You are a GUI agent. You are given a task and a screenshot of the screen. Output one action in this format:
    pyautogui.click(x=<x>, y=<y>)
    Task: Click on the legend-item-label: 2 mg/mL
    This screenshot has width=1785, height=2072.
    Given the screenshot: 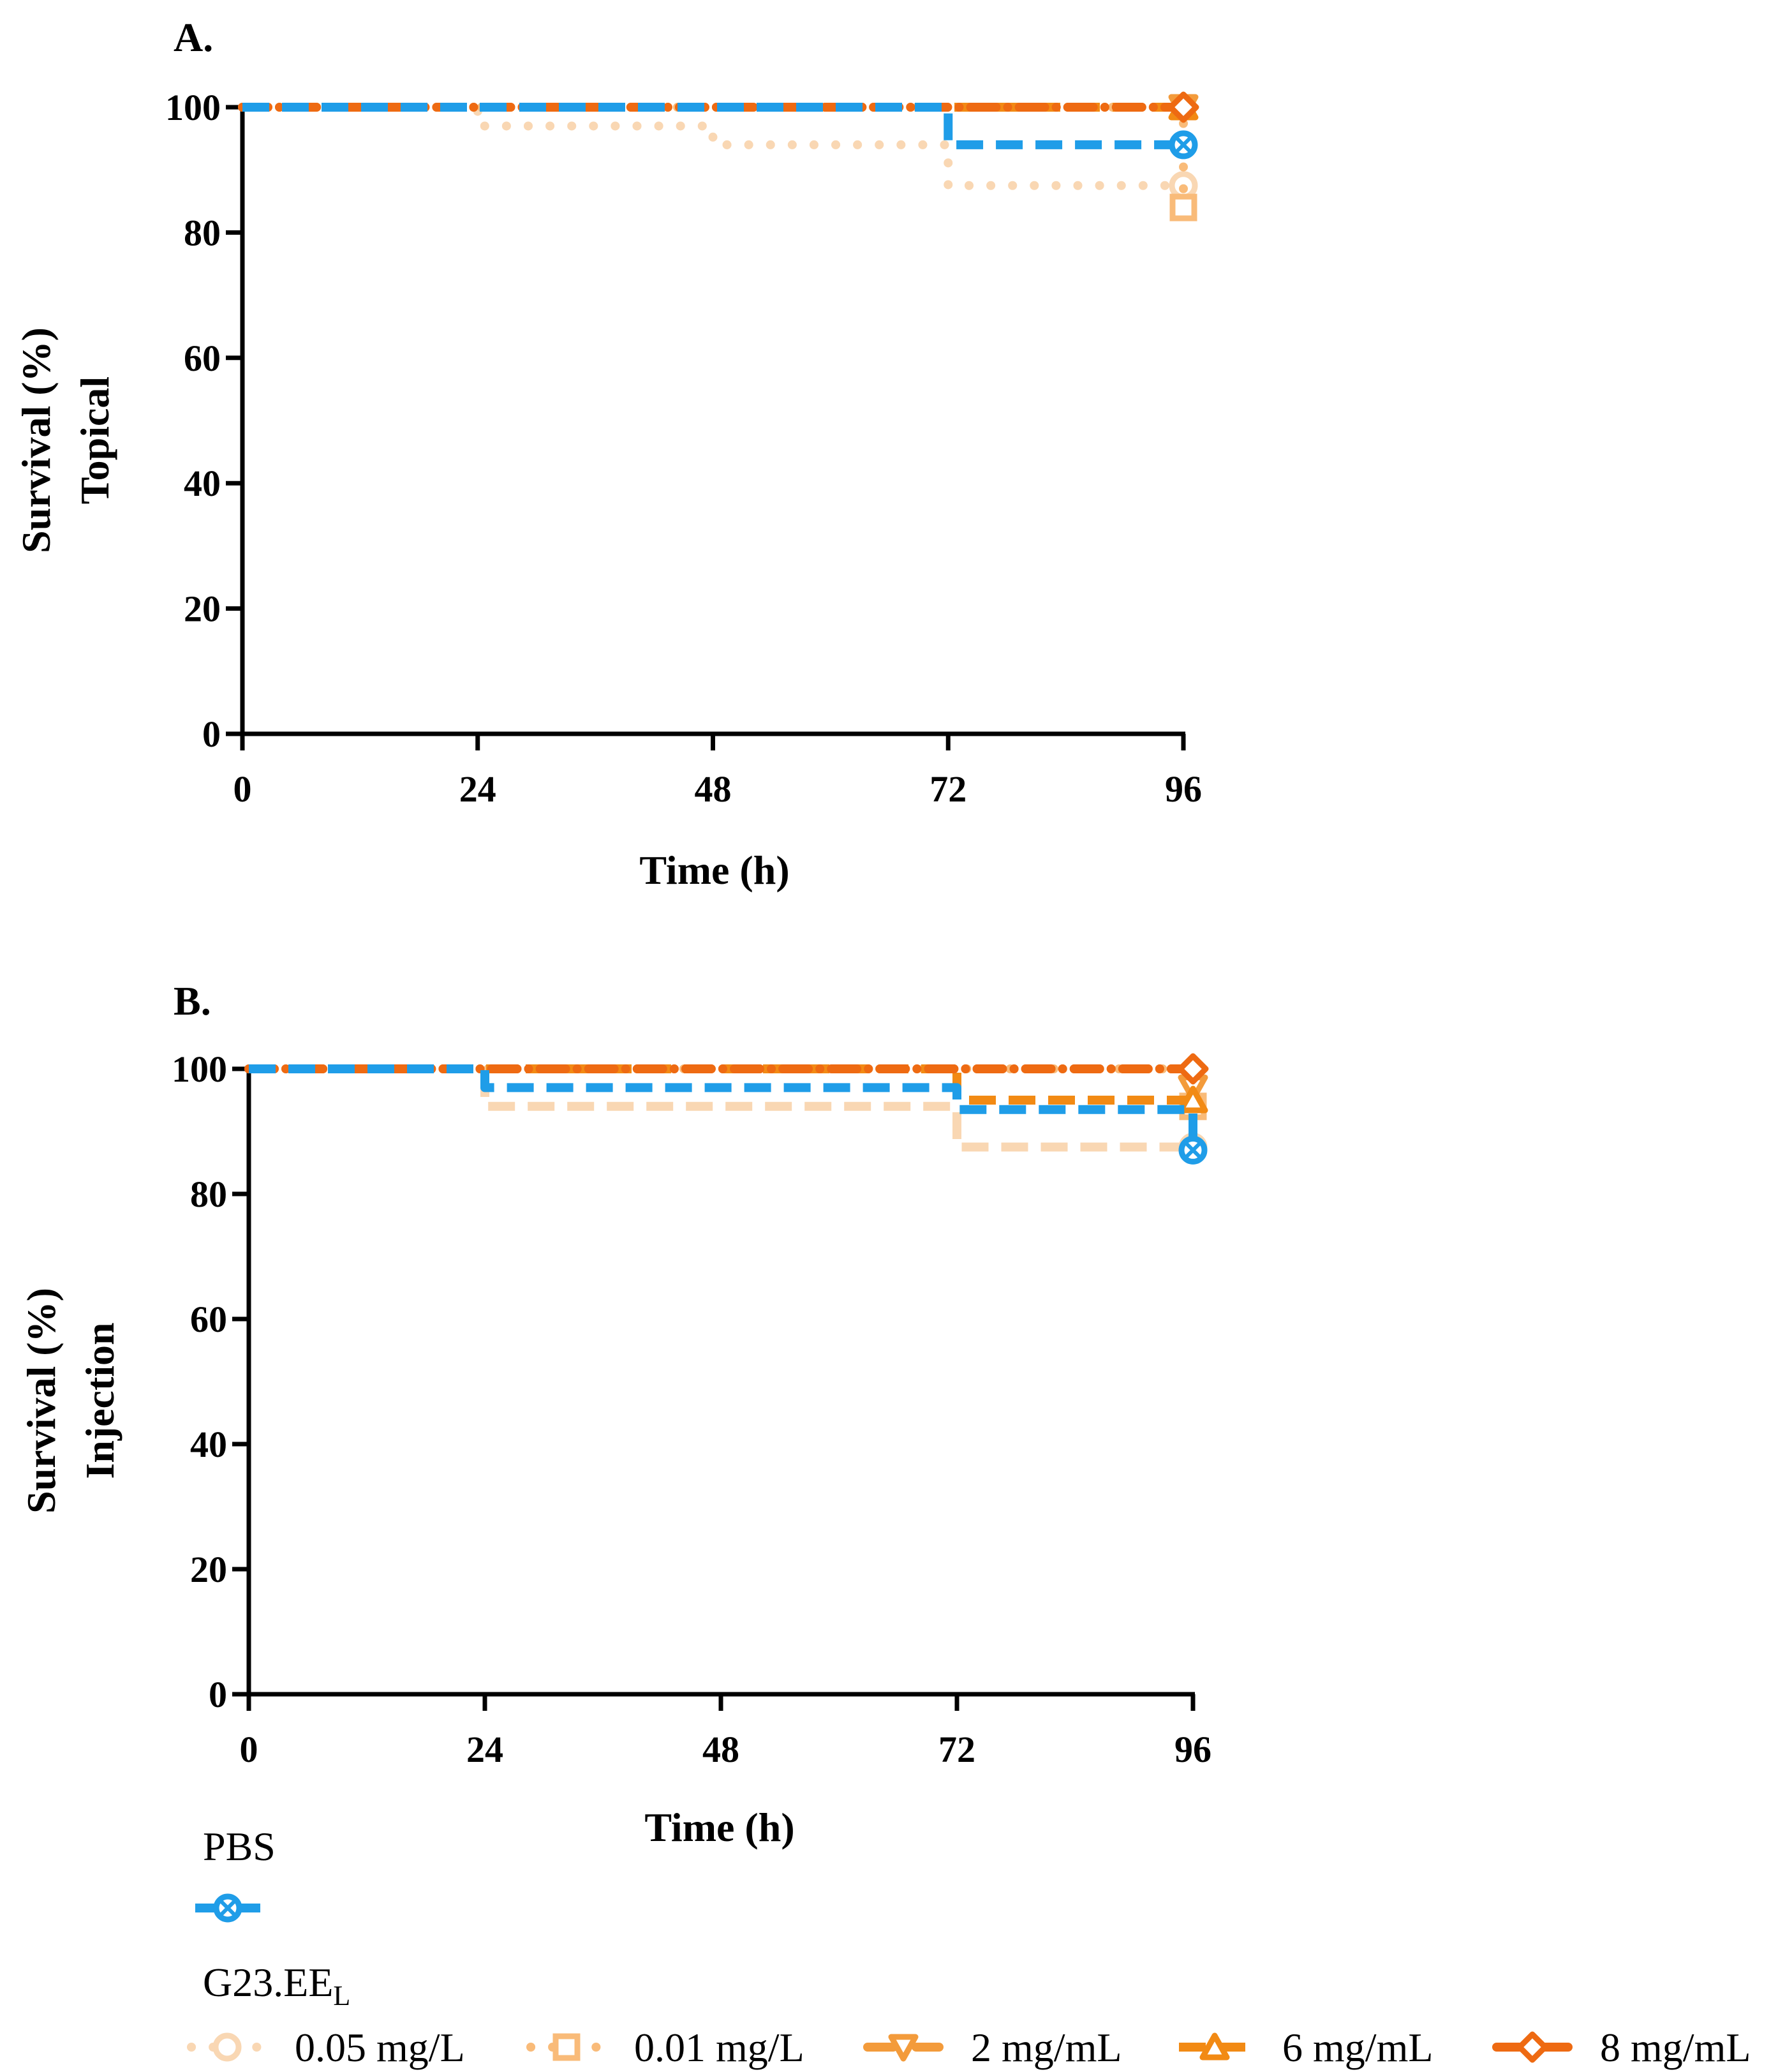 What is the action you would take?
    pyautogui.click(x=1046, y=2047)
    